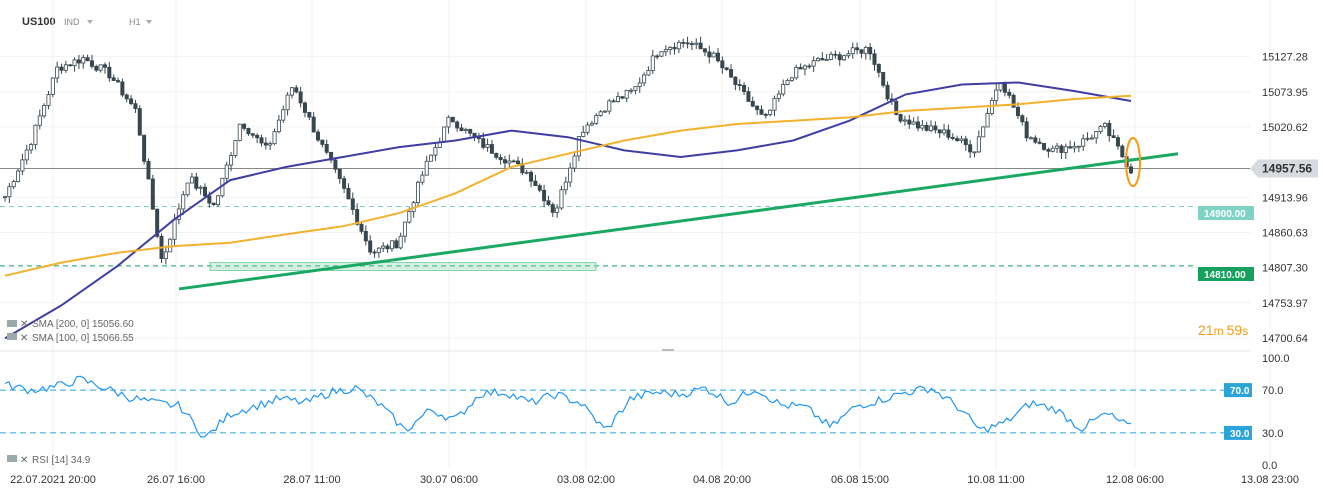 The image size is (1323, 493). What do you see at coordinates (90, 22) in the screenshot?
I see `instrument-dropdown-icon` at bounding box center [90, 22].